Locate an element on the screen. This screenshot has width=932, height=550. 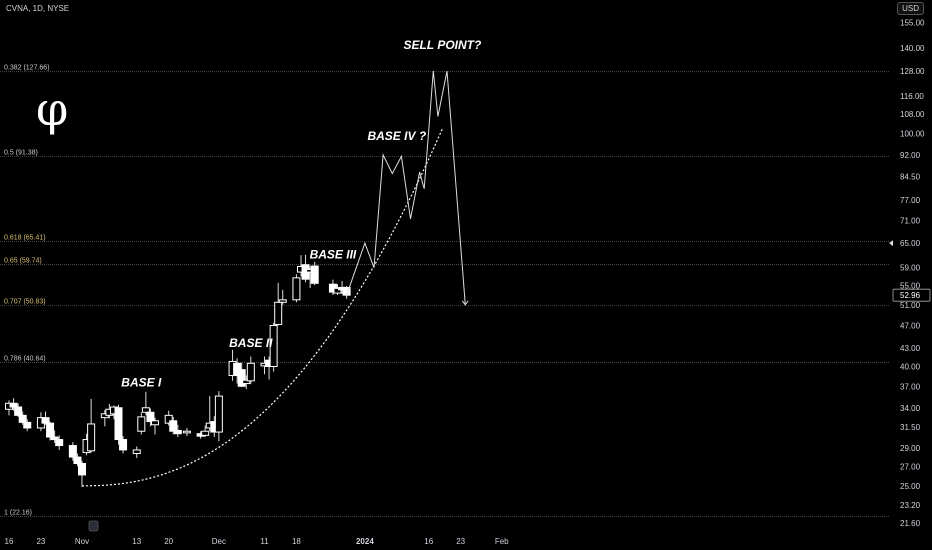
price-tick-label: 23.20 is located at coordinates (910, 505).